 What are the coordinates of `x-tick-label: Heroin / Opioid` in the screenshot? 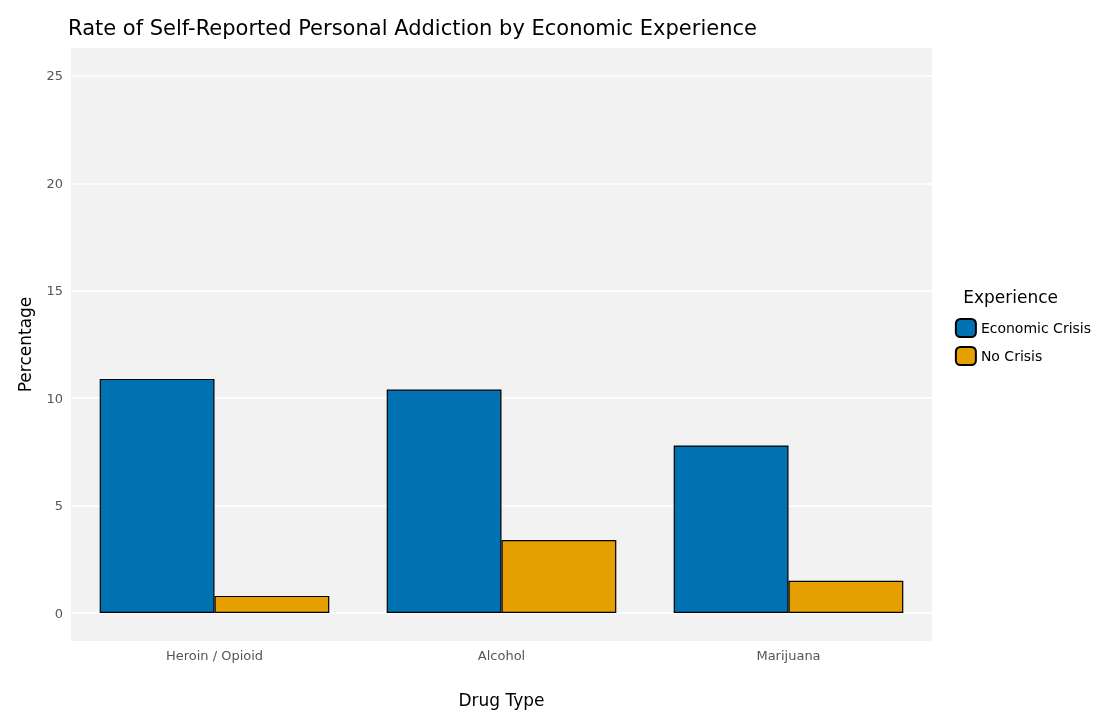 It's located at (214, 655).